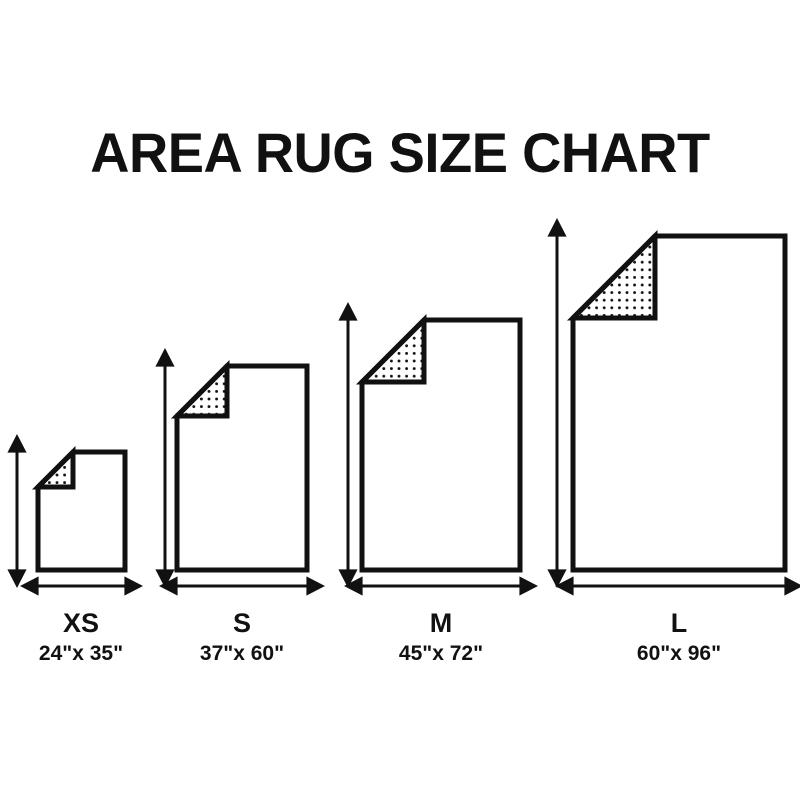 This screenshot has height=800, width=800. Describe the element at coordinates (400, 152) in the screenshot. I see `page-title: AREA RUG SIZE CHART` at that location.